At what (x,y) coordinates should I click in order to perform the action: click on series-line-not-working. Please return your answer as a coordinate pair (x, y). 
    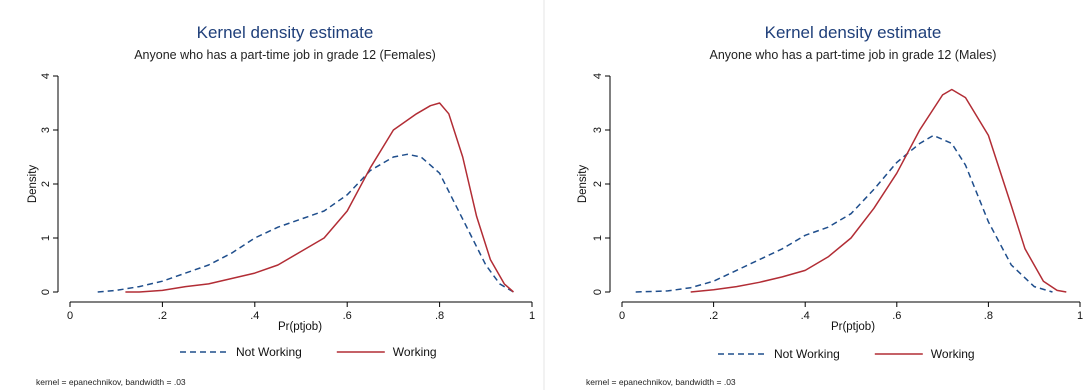
    Looking at the image, I should click on (305, 223).